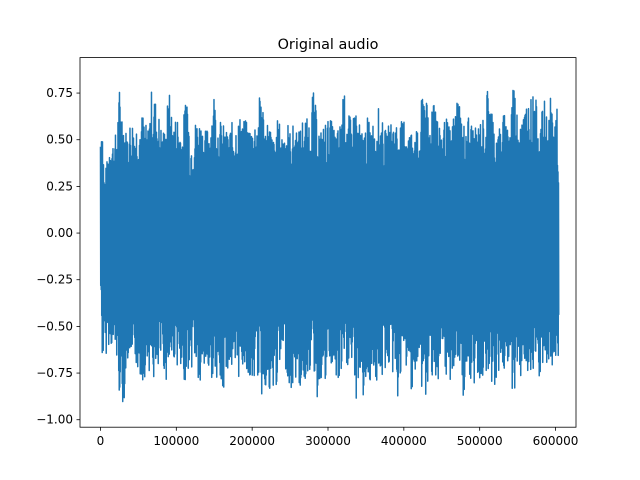 The image size is (640, 480). I want to click on x-tick-label: 0, so click(101, 441).